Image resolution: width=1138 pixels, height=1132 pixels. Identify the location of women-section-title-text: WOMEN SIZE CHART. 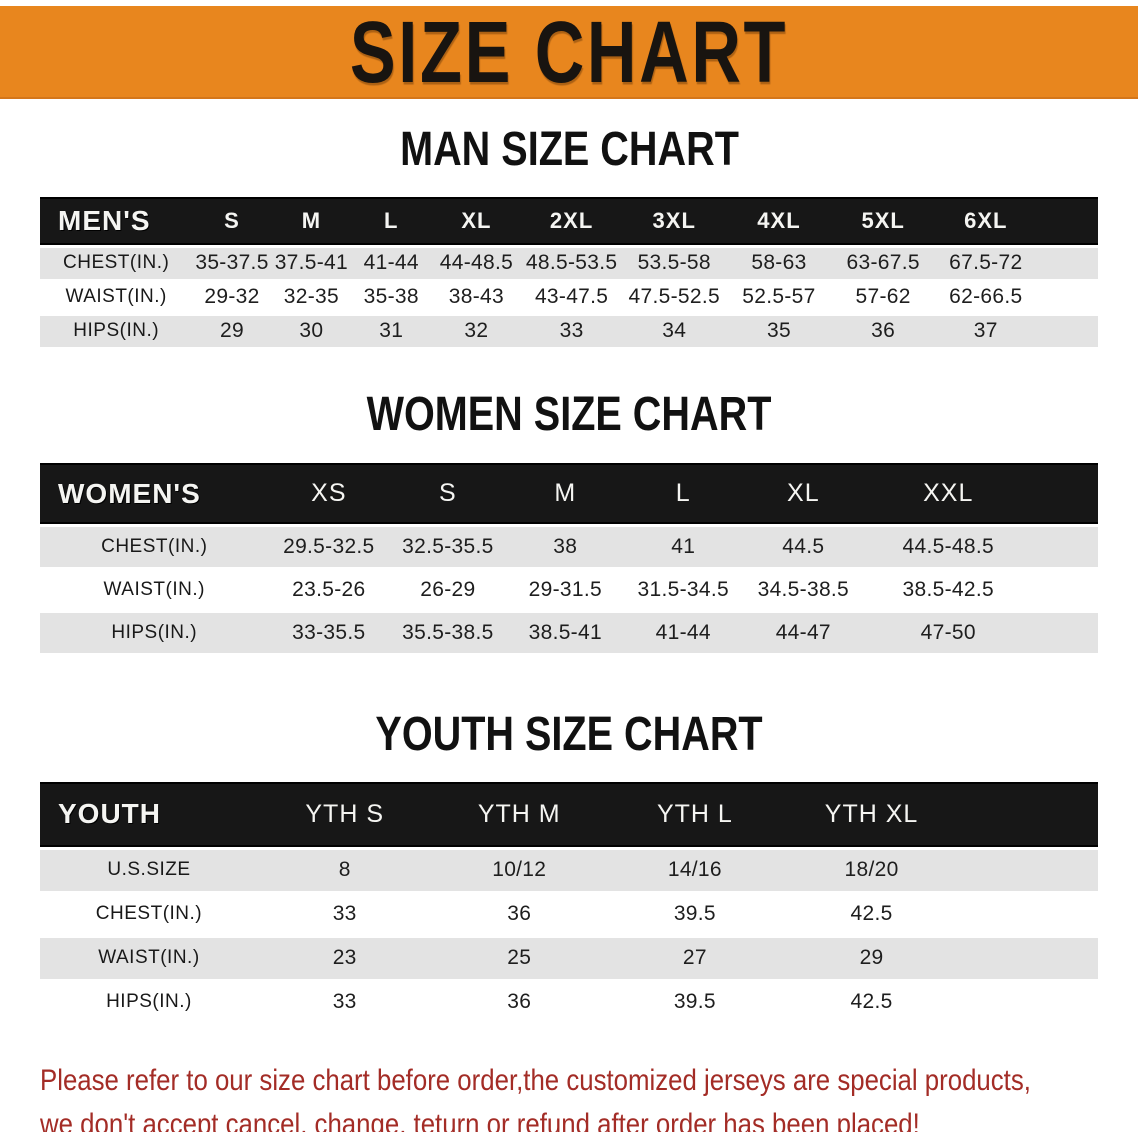
(569, 413).